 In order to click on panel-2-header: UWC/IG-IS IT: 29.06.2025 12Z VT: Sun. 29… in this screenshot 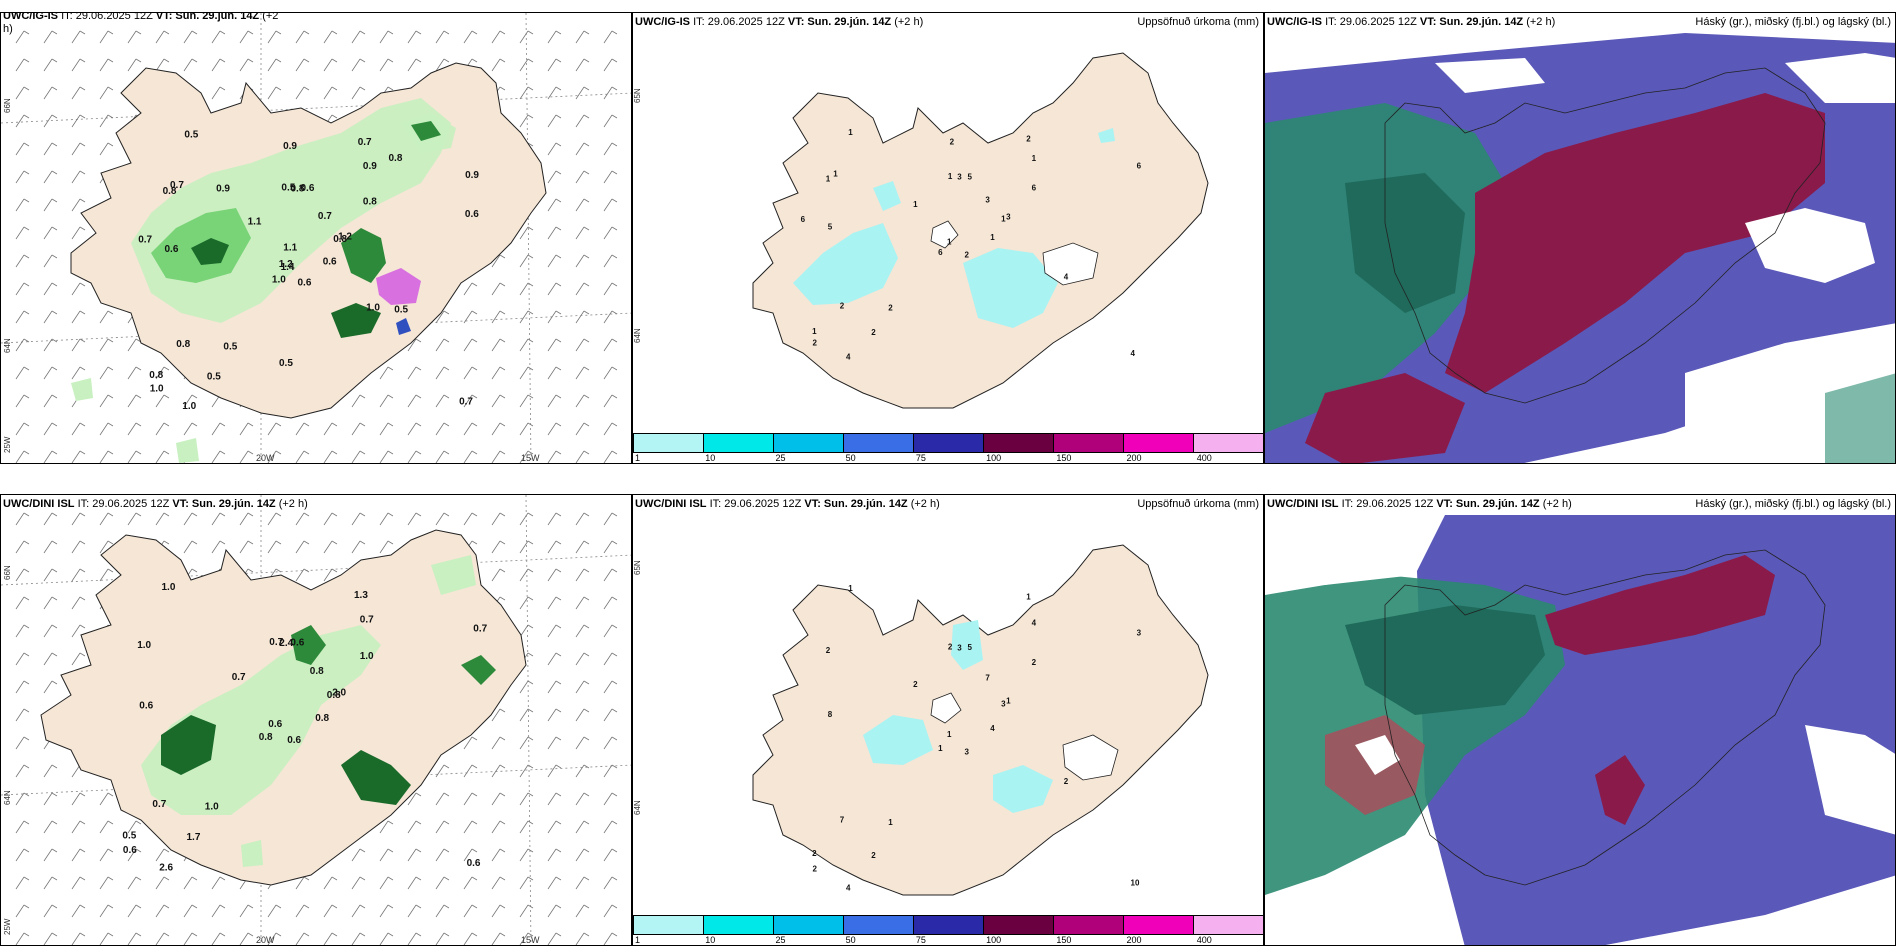, I will do `click(779, 22)`.